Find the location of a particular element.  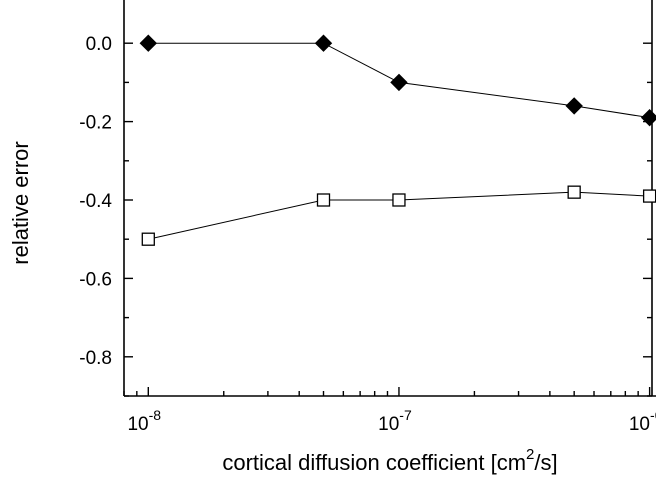

x-tick-label: 10⁻⁸ is located at coordinates (144, 421).